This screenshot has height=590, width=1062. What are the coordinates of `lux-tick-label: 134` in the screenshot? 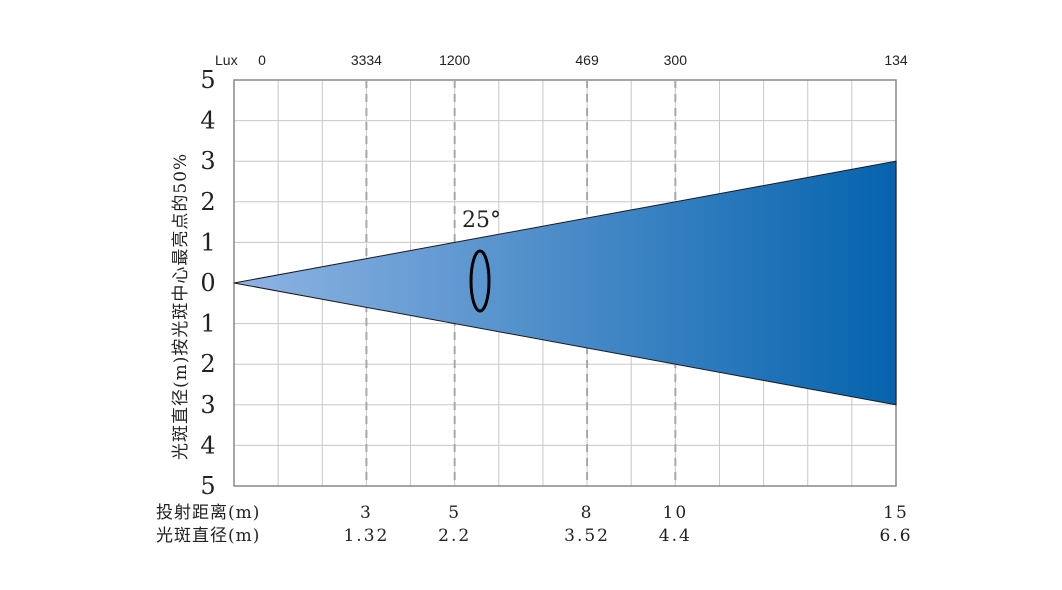 It's located at (896, 60).